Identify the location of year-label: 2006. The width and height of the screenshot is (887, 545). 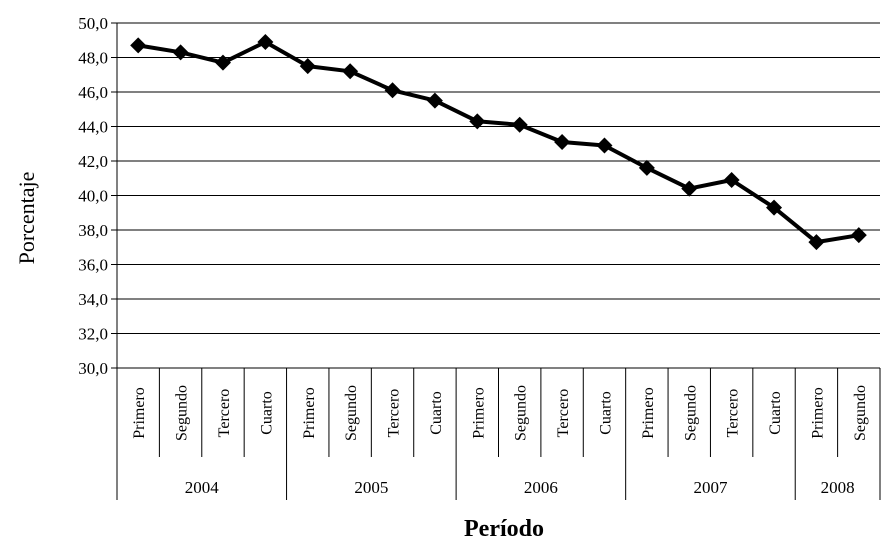
(541, 487).